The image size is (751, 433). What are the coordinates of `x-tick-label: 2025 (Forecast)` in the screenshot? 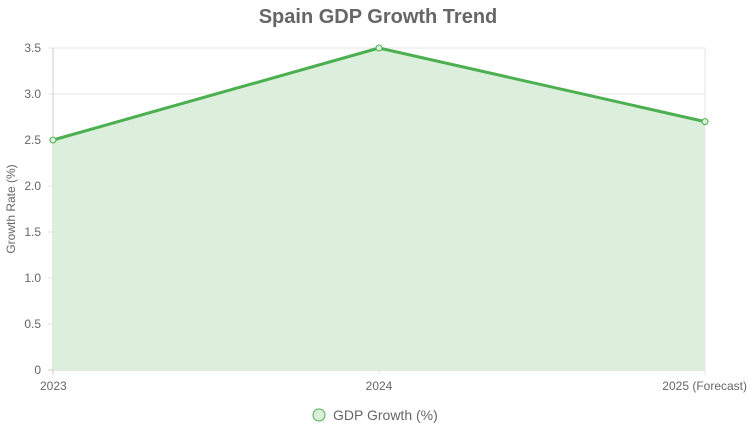 It's located at (704, 386).